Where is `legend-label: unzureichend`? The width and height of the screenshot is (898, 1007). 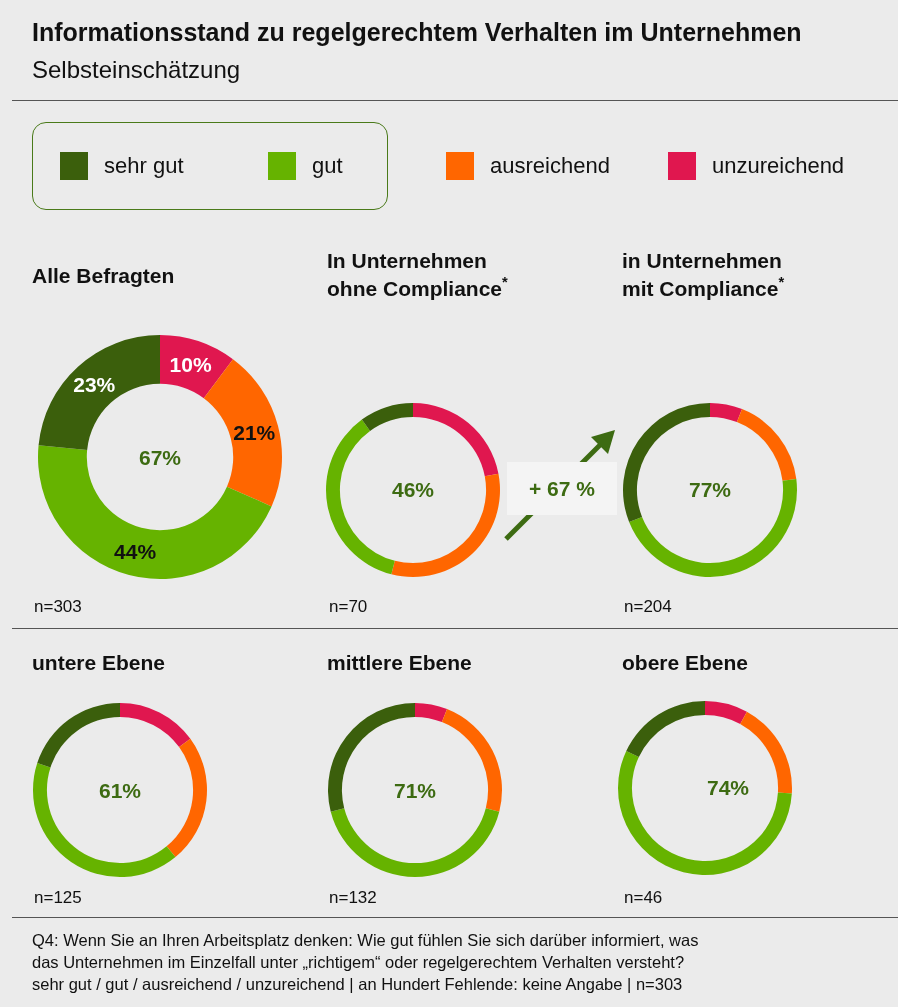 legend-label: unzureichend is located at coordinates (778, 166).